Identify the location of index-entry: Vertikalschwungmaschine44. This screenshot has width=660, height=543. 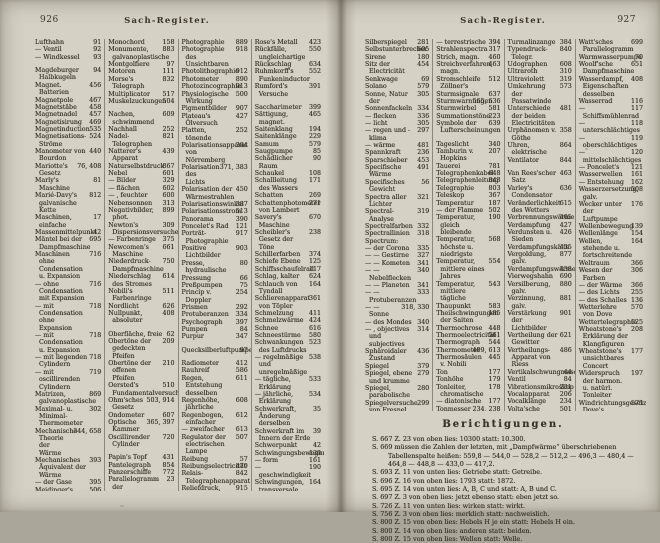
(541, 372).